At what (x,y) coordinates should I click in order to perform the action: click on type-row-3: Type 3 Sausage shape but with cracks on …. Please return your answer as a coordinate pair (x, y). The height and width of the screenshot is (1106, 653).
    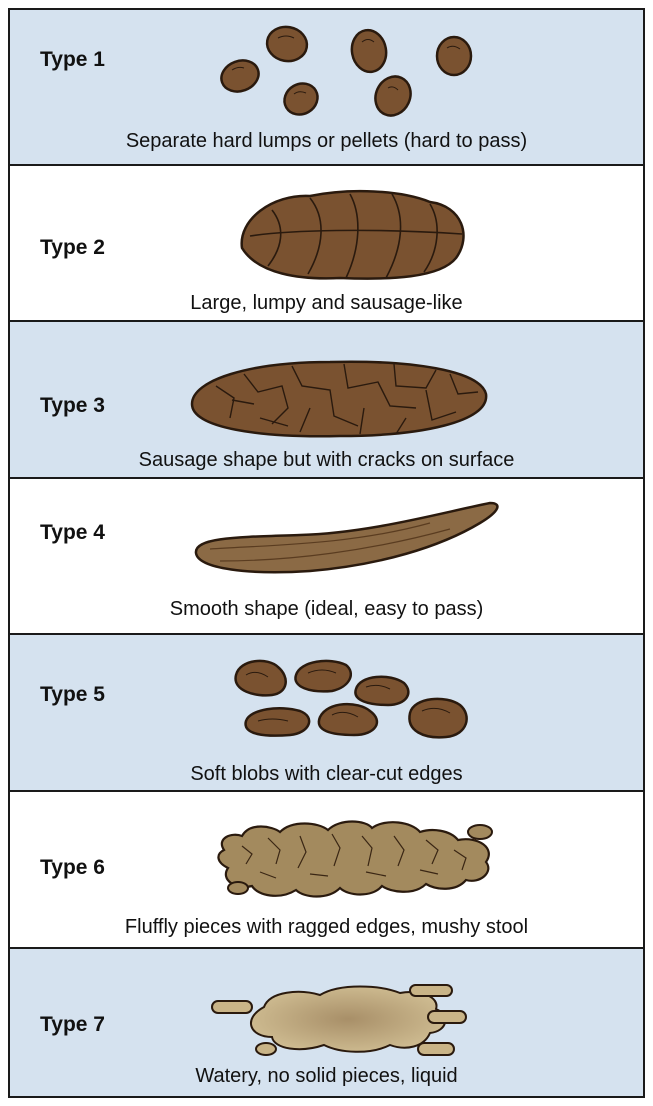
    Looking at the image, I should click on (326, 400).